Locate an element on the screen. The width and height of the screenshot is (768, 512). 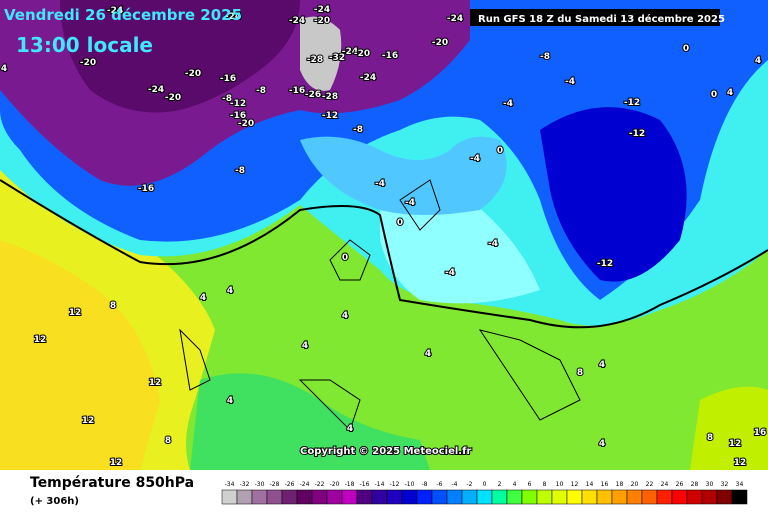
scale-label: 10 is located at coordinates (560, 484).